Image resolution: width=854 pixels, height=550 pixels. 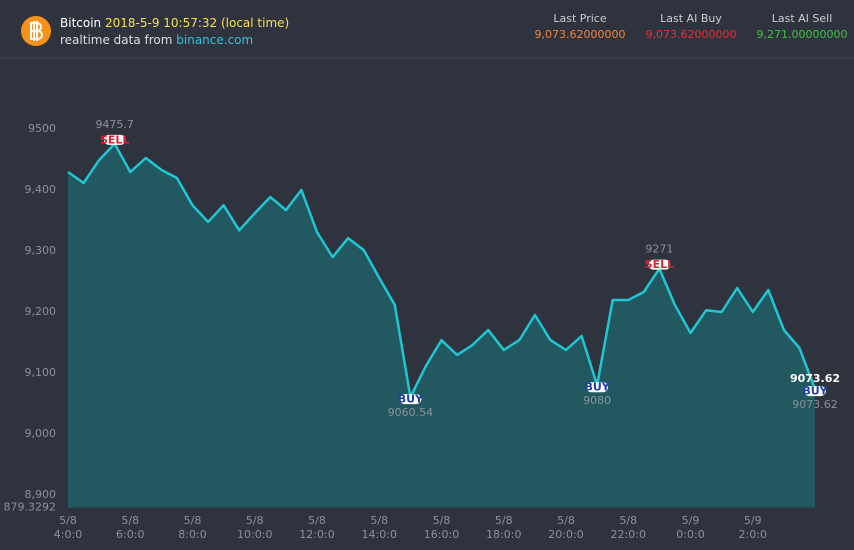 I want to click on x-tick-label: 5/8 18:0:0, so click(x=504, y=527).